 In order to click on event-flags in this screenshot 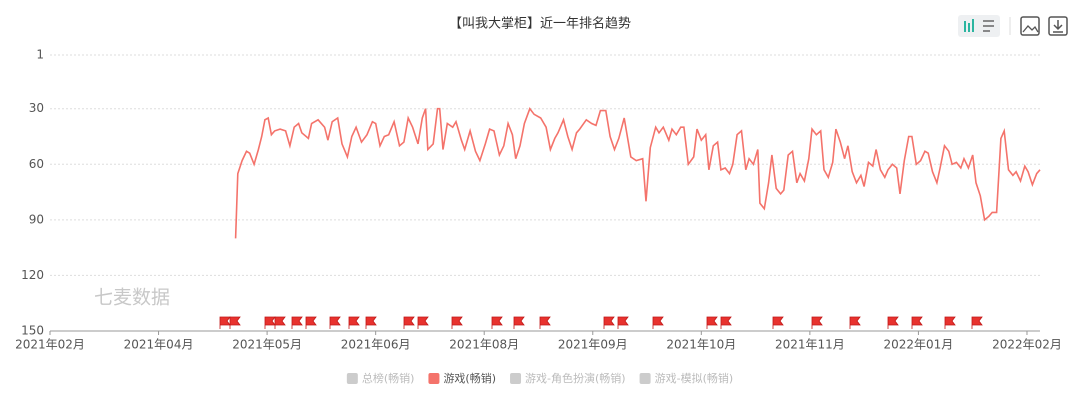, I will do `click(601, 322)`.